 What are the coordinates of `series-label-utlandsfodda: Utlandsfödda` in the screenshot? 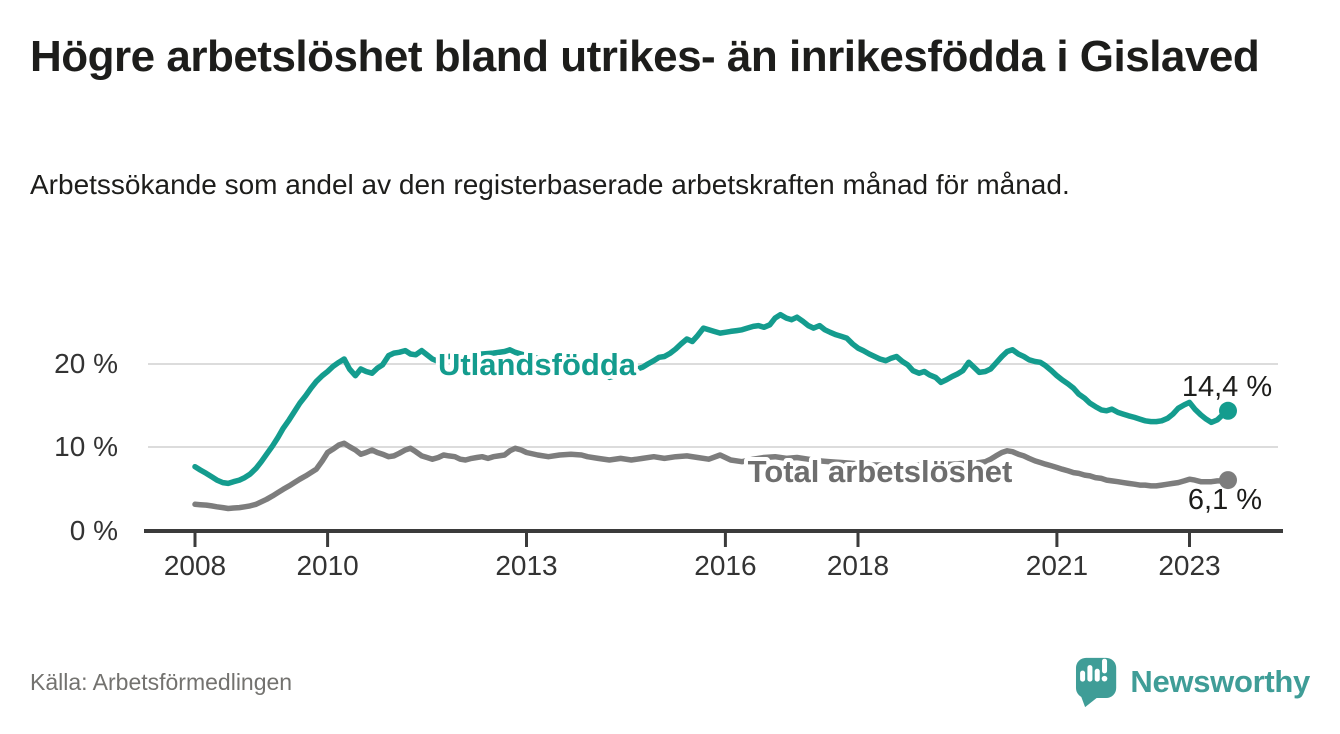 It's located at (537, 364).